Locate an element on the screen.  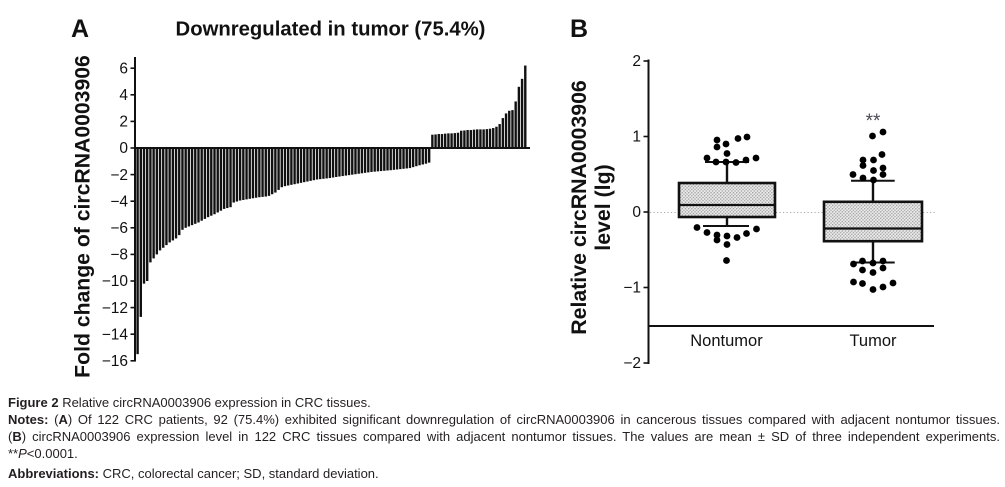
svg-text: Relative circRNA0003906 is located at coordinates (579, 207).